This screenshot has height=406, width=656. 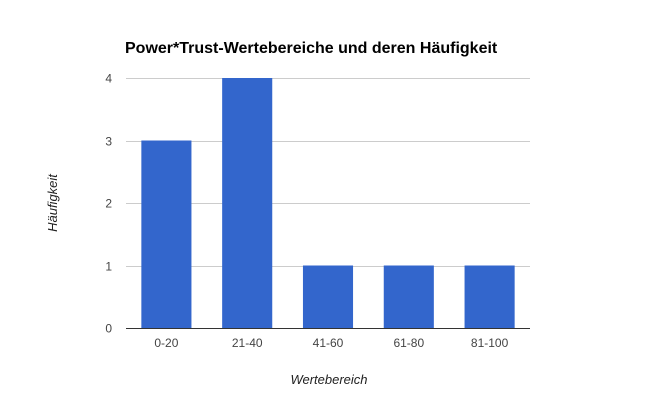 I want to click on y-axis-ticks: 0 1 2 3 4, so click(x=108, y=204).